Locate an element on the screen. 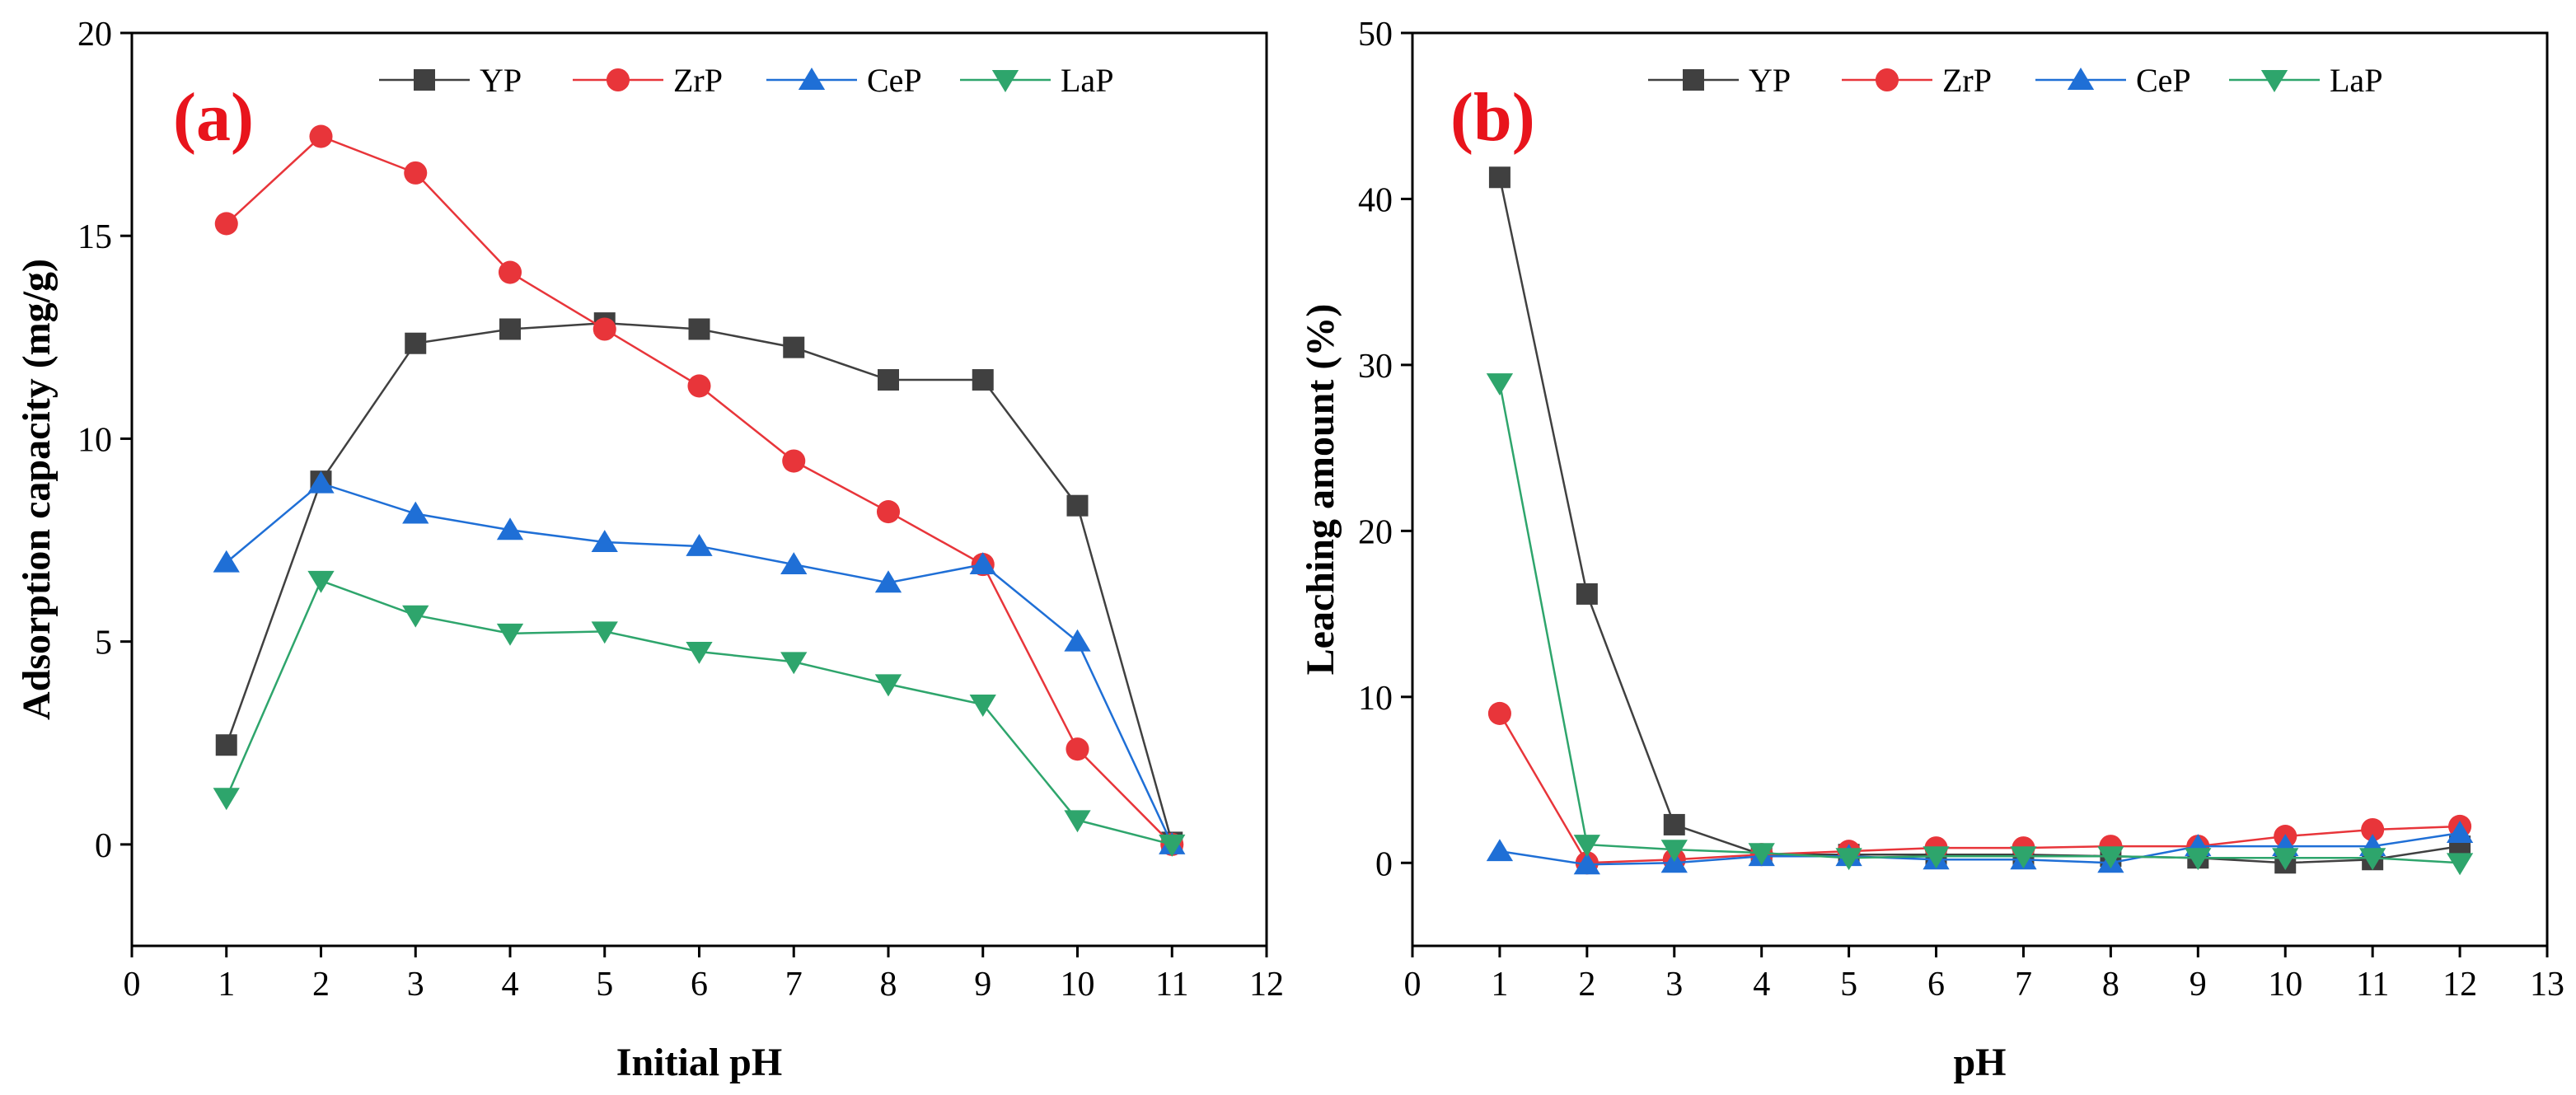 The image size is (2576, 1095). x-tick-label: 1 is located at coordinates (226, 985).